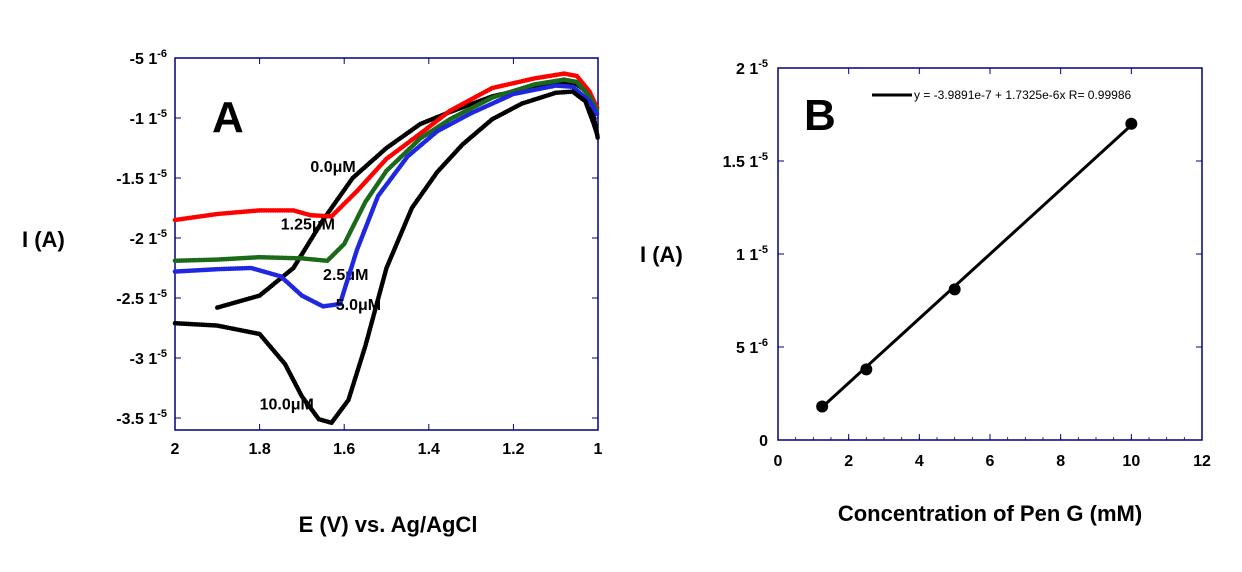 Image resolution: width=1242 pixels, height=572 pixels. I want to click on chart-a-ytick-label: -5 1-6, so click(148, 58).